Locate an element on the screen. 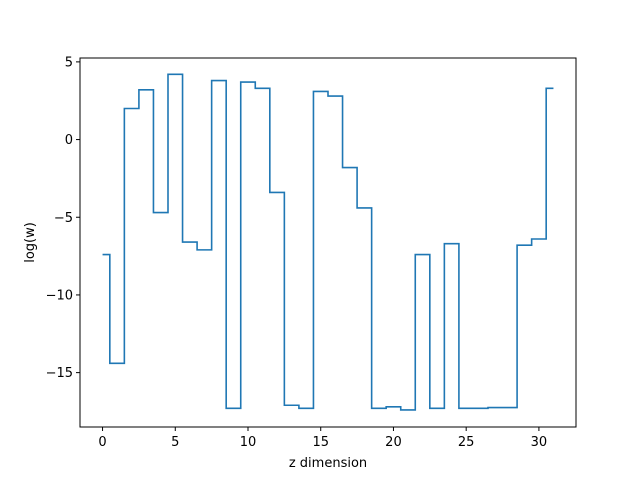 This screenshot has width=640, height=480. y-ticks: 5 0 −5 −10 −15 is located at coordinates (63, 218).